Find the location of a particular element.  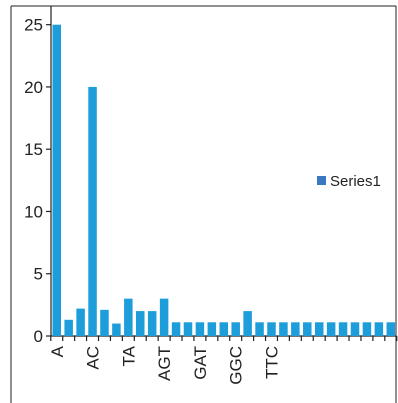

x-axis: A AC TA AGT GAT GGC TTC is located at coordinates (223, 360).